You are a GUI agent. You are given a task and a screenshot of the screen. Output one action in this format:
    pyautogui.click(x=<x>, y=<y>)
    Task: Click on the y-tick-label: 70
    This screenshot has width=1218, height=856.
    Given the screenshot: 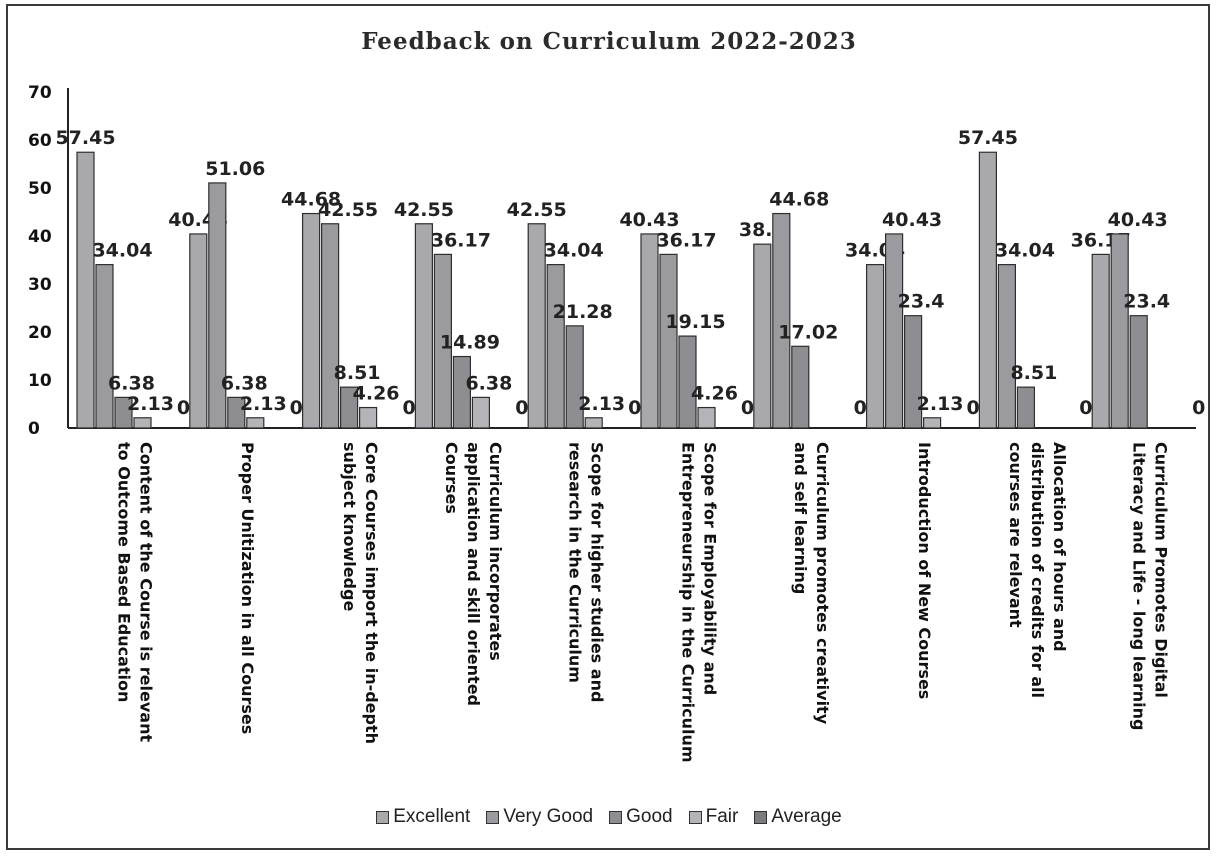 What is the action you would take?
    pyautogui.click(x=40, y=93)
    